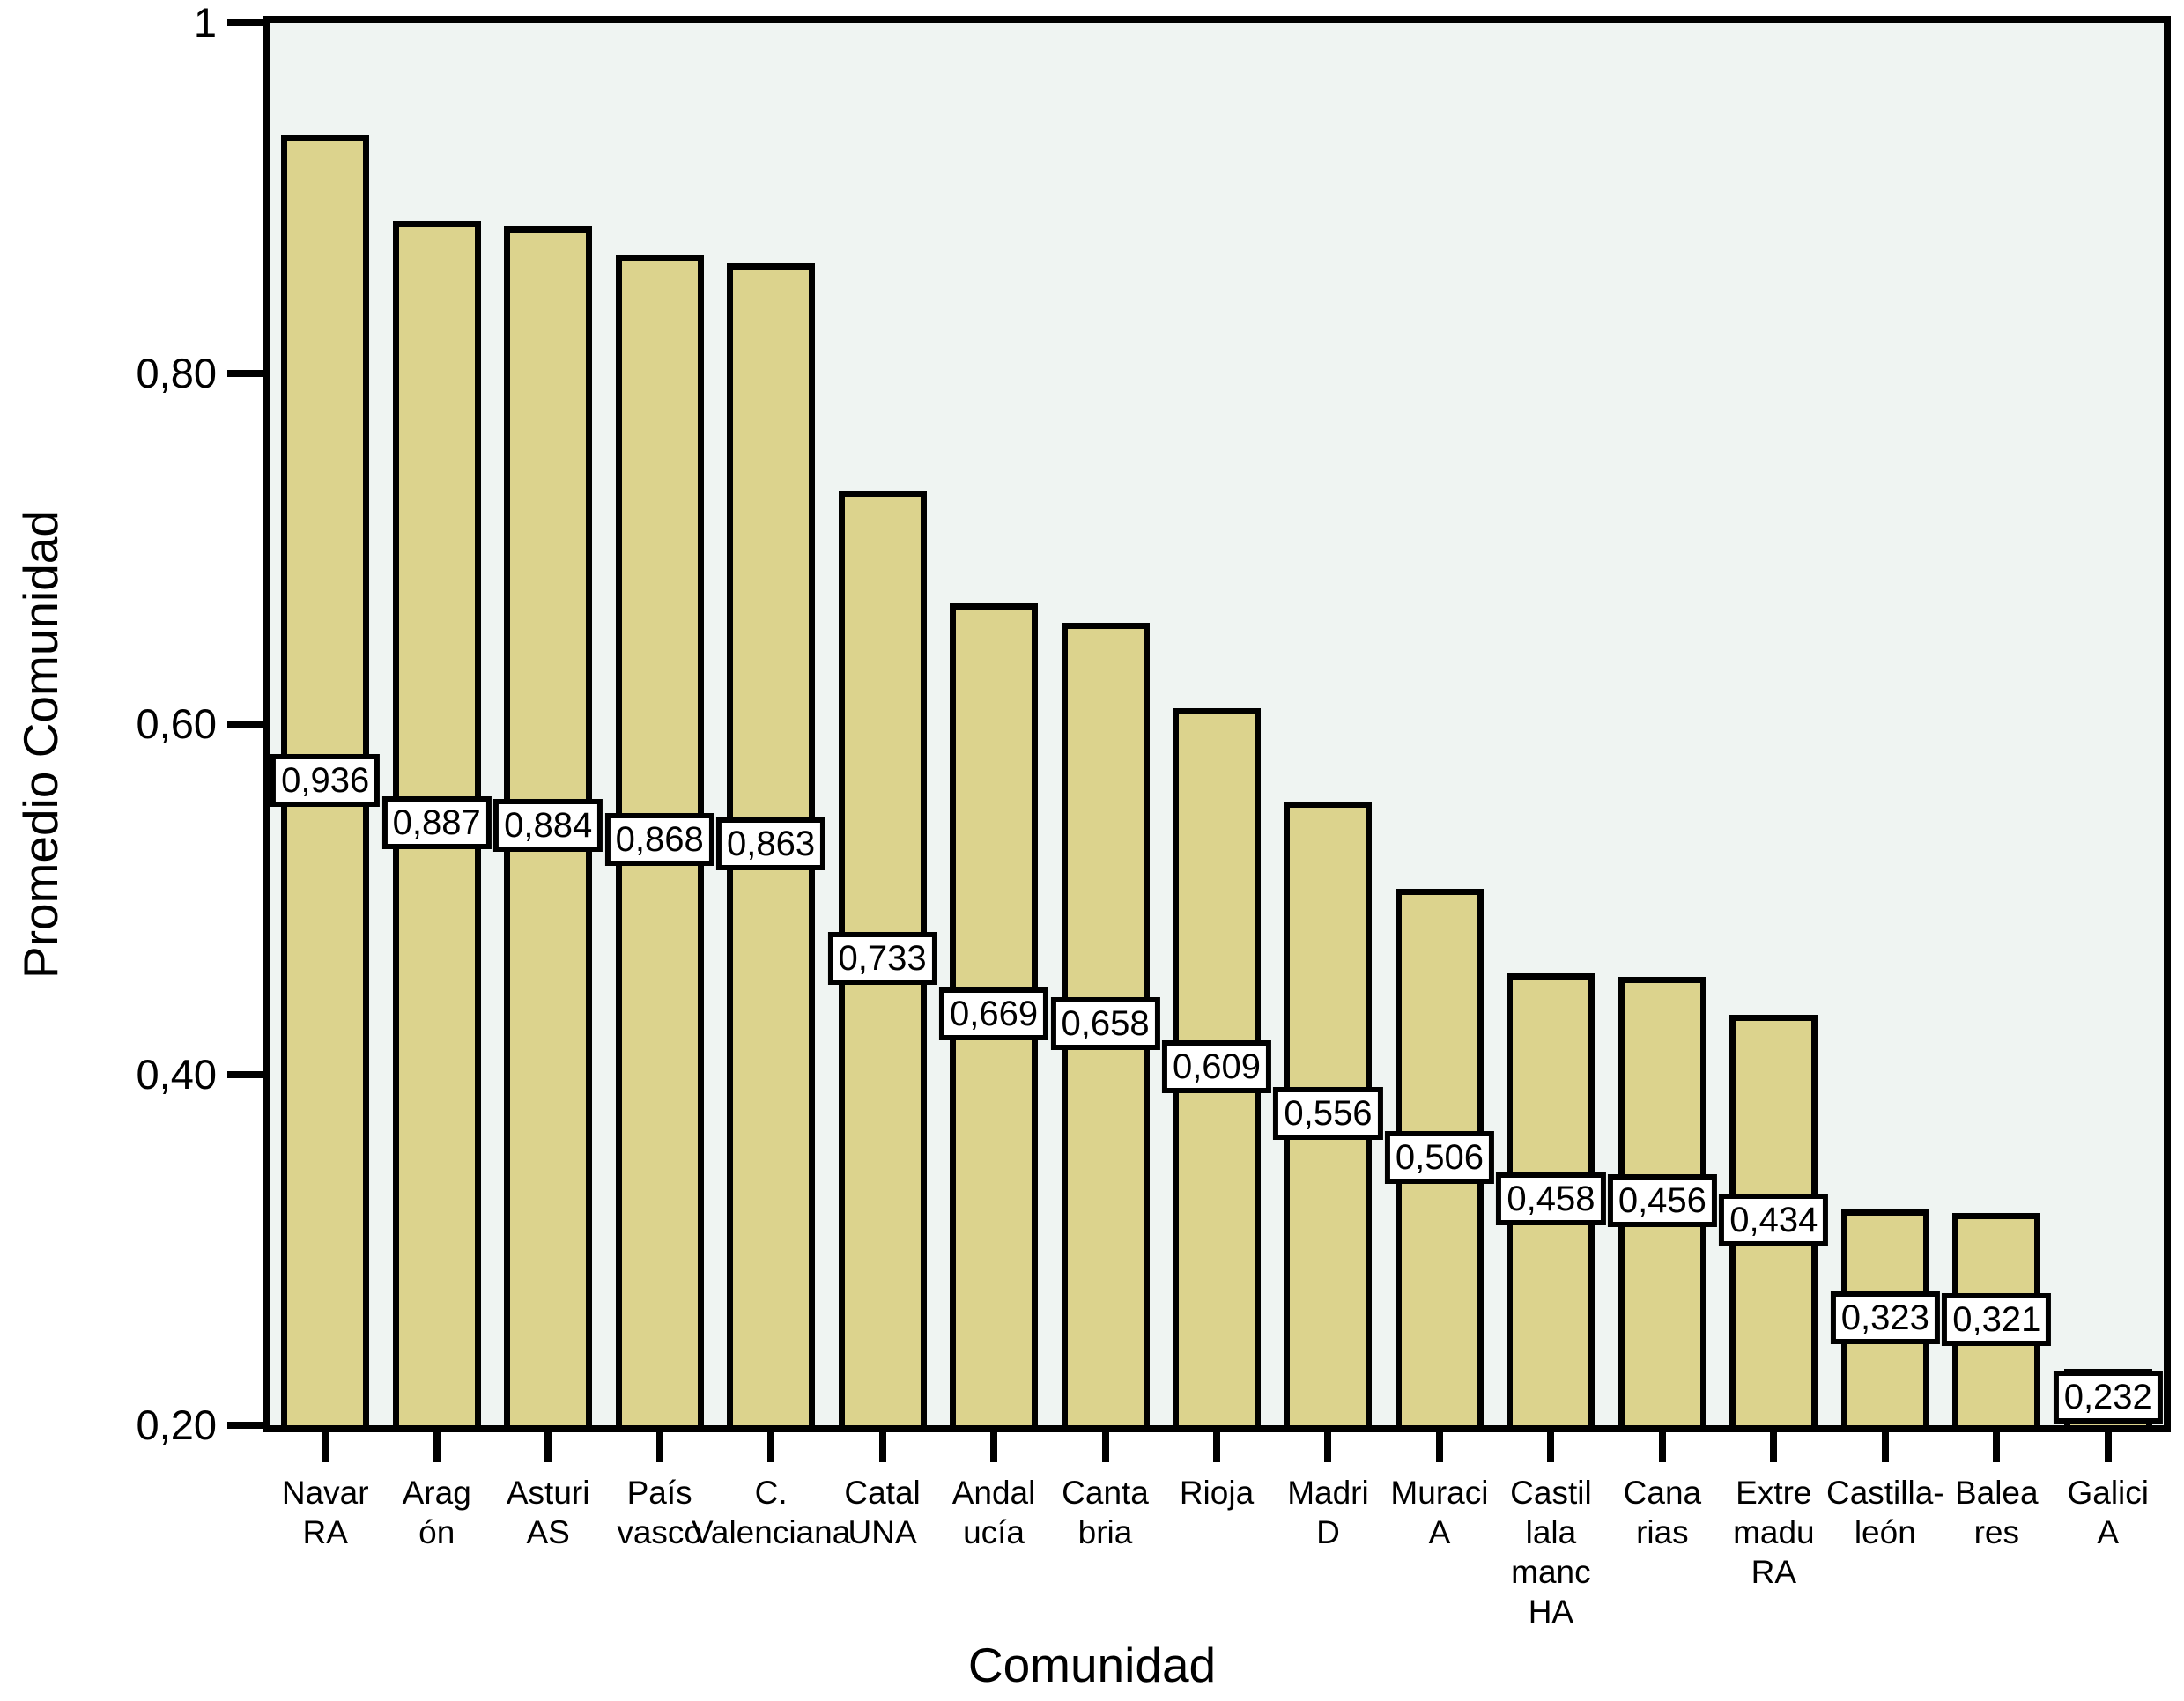 The height and width of the screenshot is (1701, 2184). Describe the element at coordinates (1439, 1512) in the screenshot. I see `x-tick-label: Muraci A` at that location.